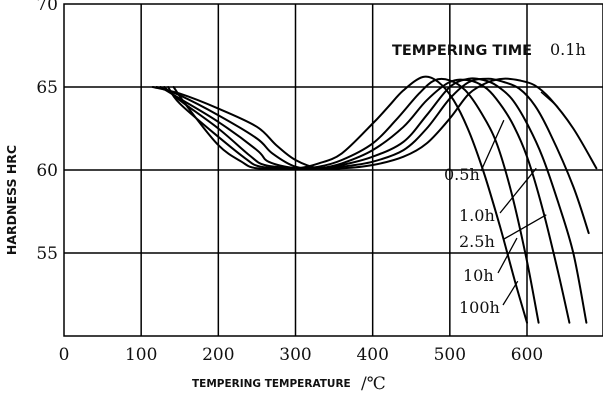 Image resolution: width=603 pixels, height=406 pixels. What do you see at coordinates (373, 384) in the screenshot?
I see `x-axis-unit: /℃` at bounding box center [373, 384].